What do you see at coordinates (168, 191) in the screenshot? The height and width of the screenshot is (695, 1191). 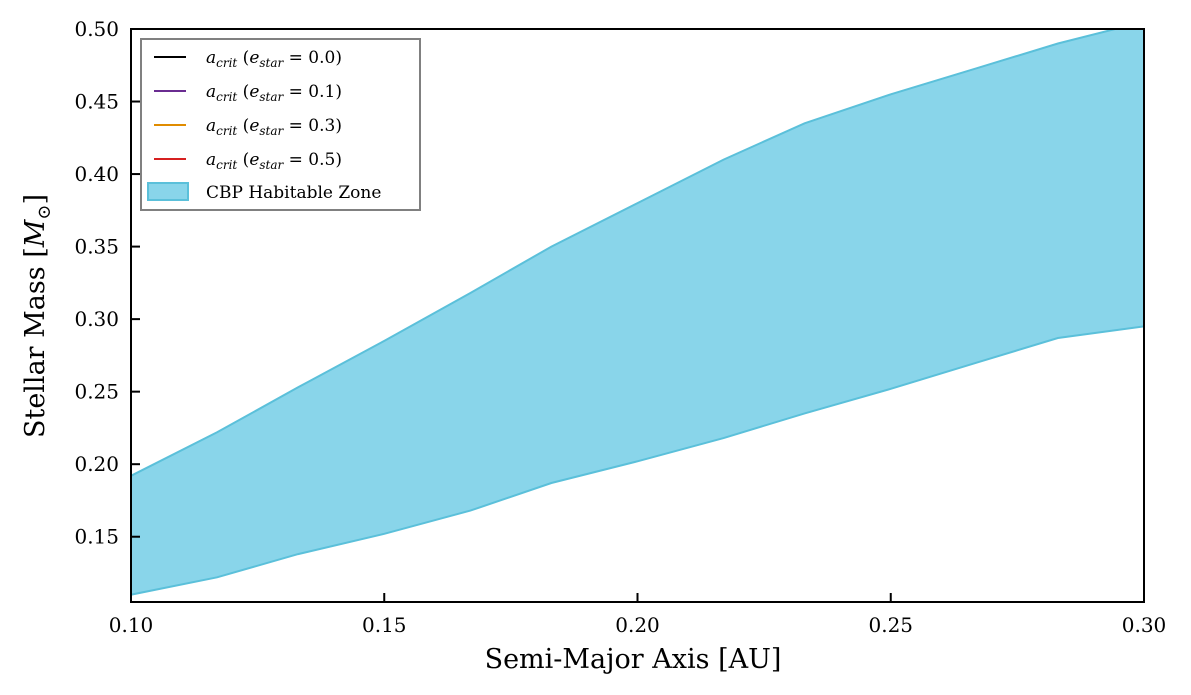 I see `legend-swatch-habitable-zone` at bounding box center [168, 191].